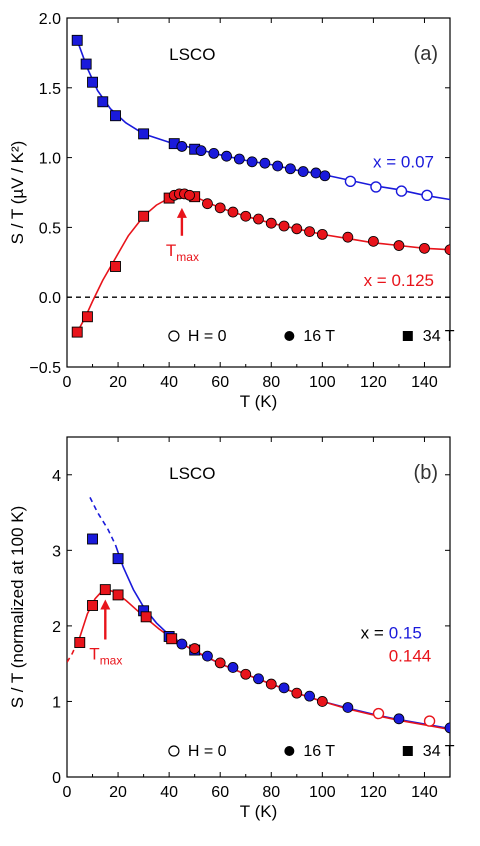  I want to click on tmax-label: Tmax, so click(105, 655).